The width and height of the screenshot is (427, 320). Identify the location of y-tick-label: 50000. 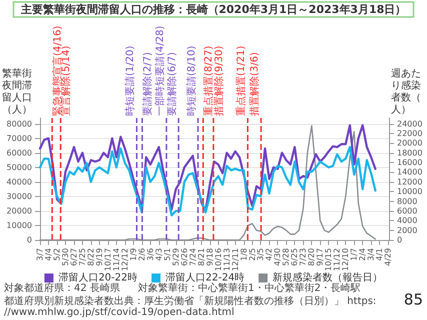
(19, 167).